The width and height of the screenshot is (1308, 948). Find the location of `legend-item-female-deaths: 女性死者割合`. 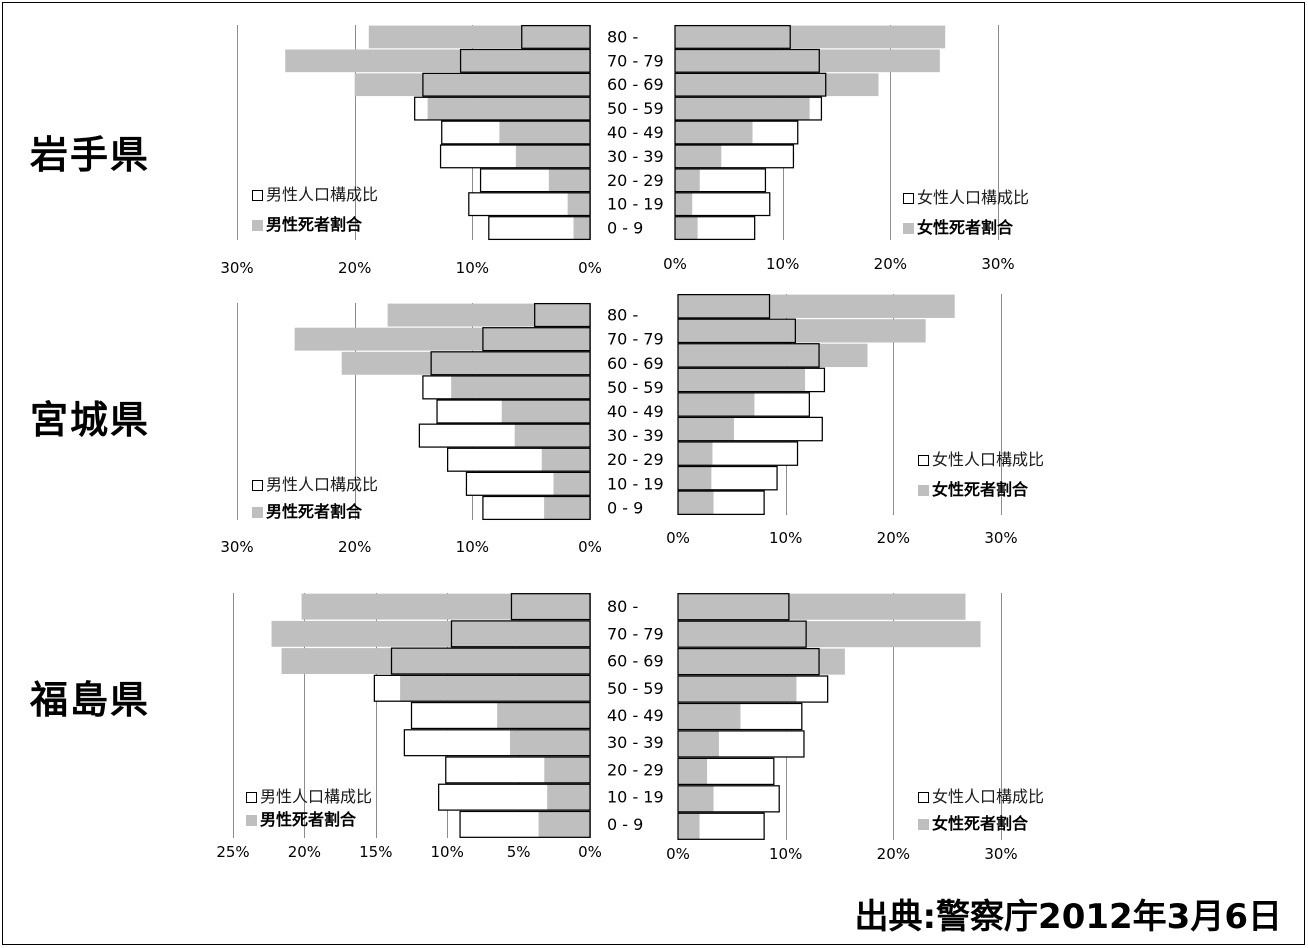

legend-item-female-deaths: 女性死者割合 is located at coordinates (958, 228).